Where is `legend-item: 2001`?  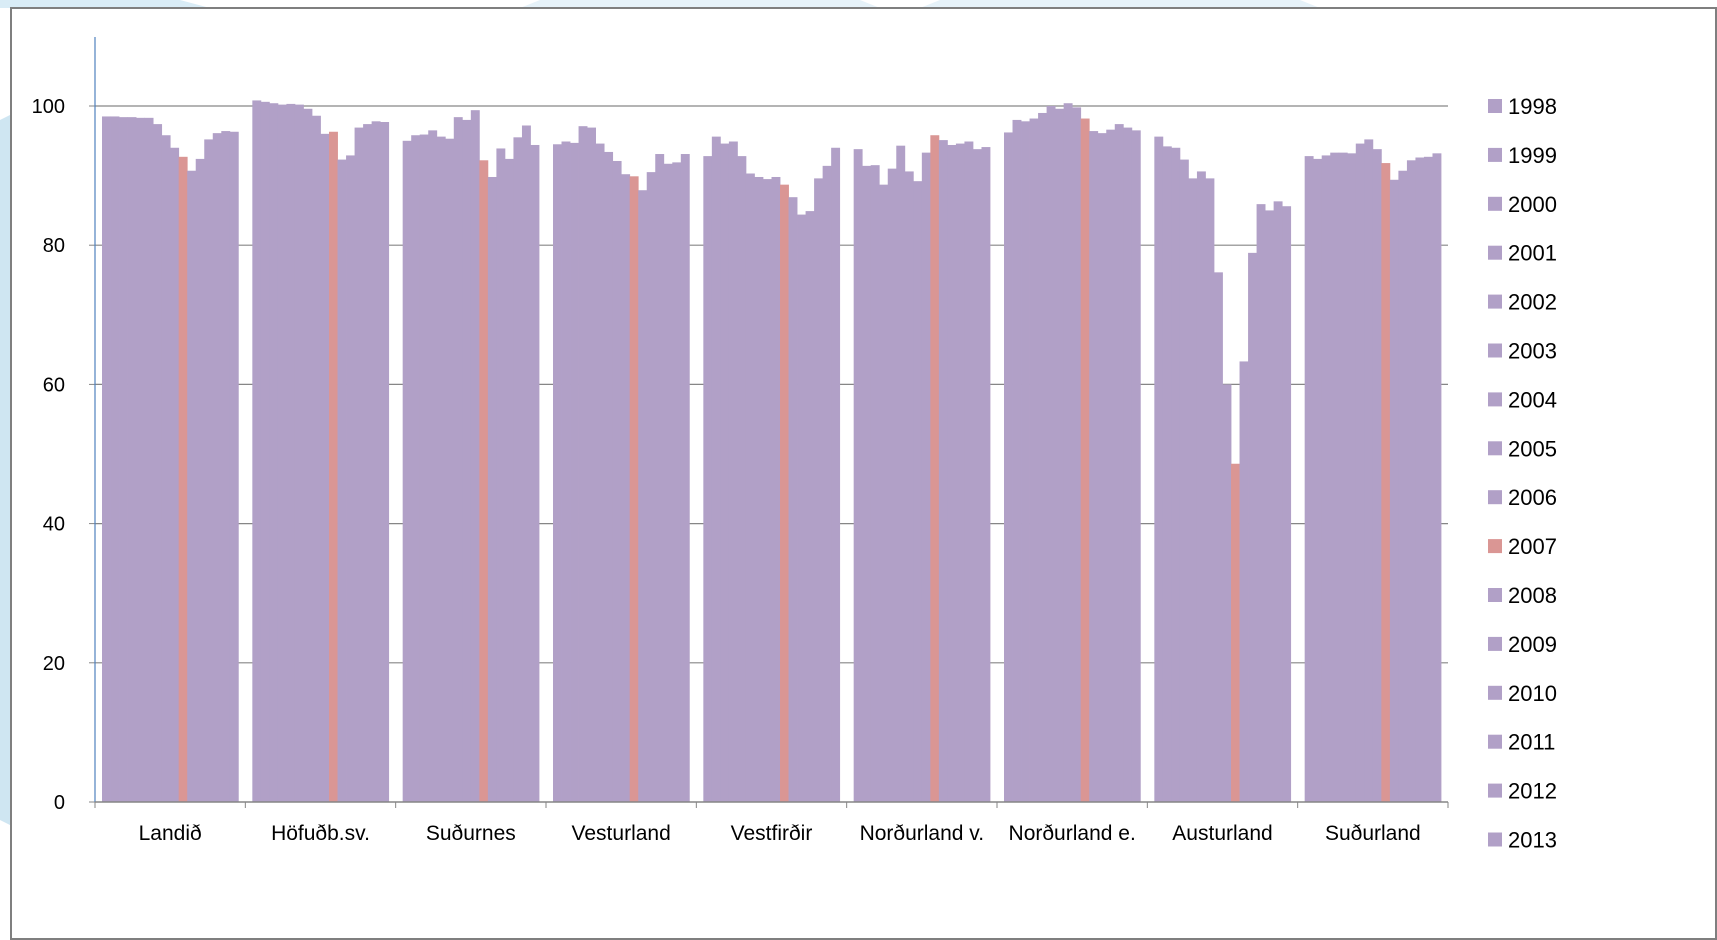 legend-item: 2001 is located at coordinates (1522, 253).